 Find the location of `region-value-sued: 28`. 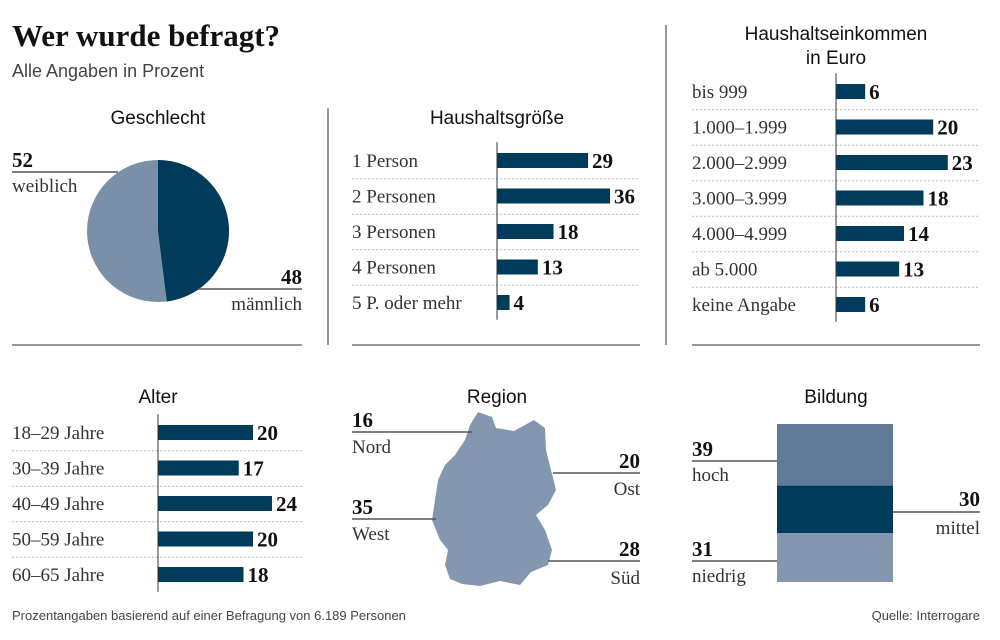

region-value-sued: 28 is located at coordinates (629, 549).